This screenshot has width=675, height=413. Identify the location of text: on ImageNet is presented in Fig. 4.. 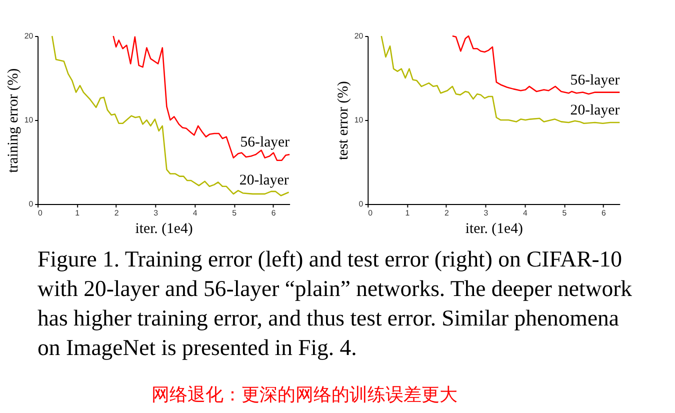
(197, 347).